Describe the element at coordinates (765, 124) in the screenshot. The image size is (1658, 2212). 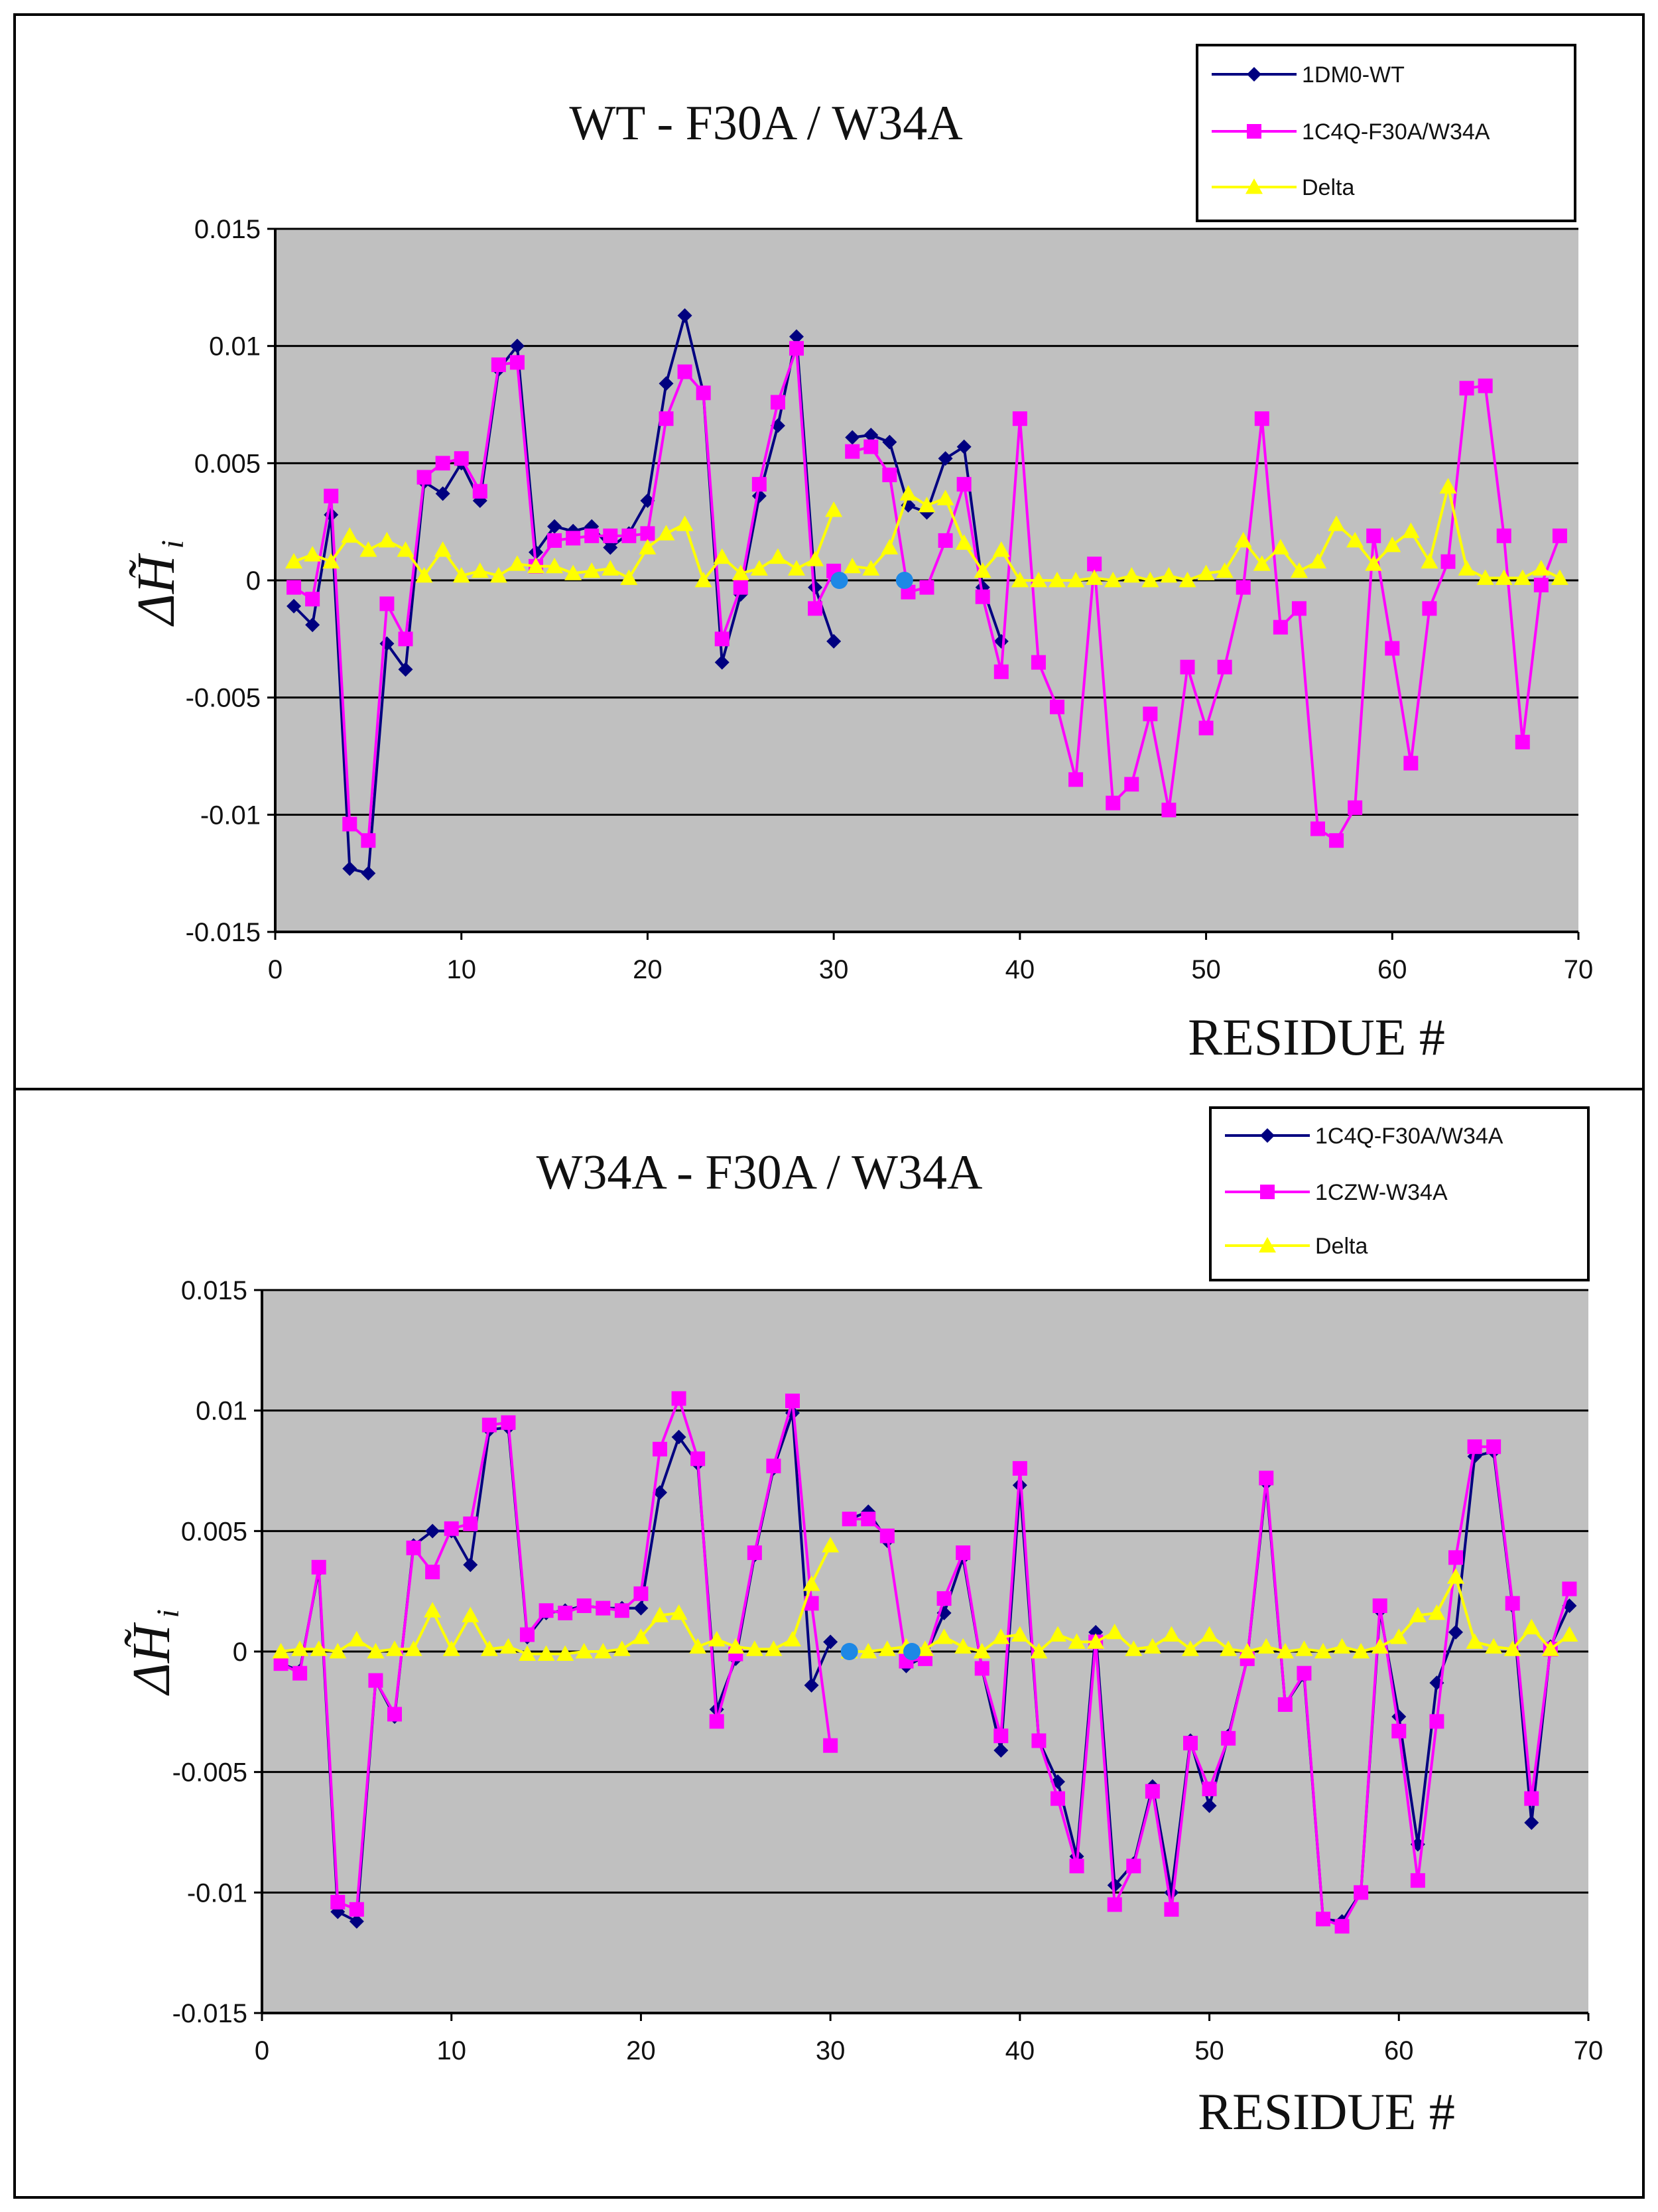
I see `chart-title: WT - F30A / W34A` at that location.